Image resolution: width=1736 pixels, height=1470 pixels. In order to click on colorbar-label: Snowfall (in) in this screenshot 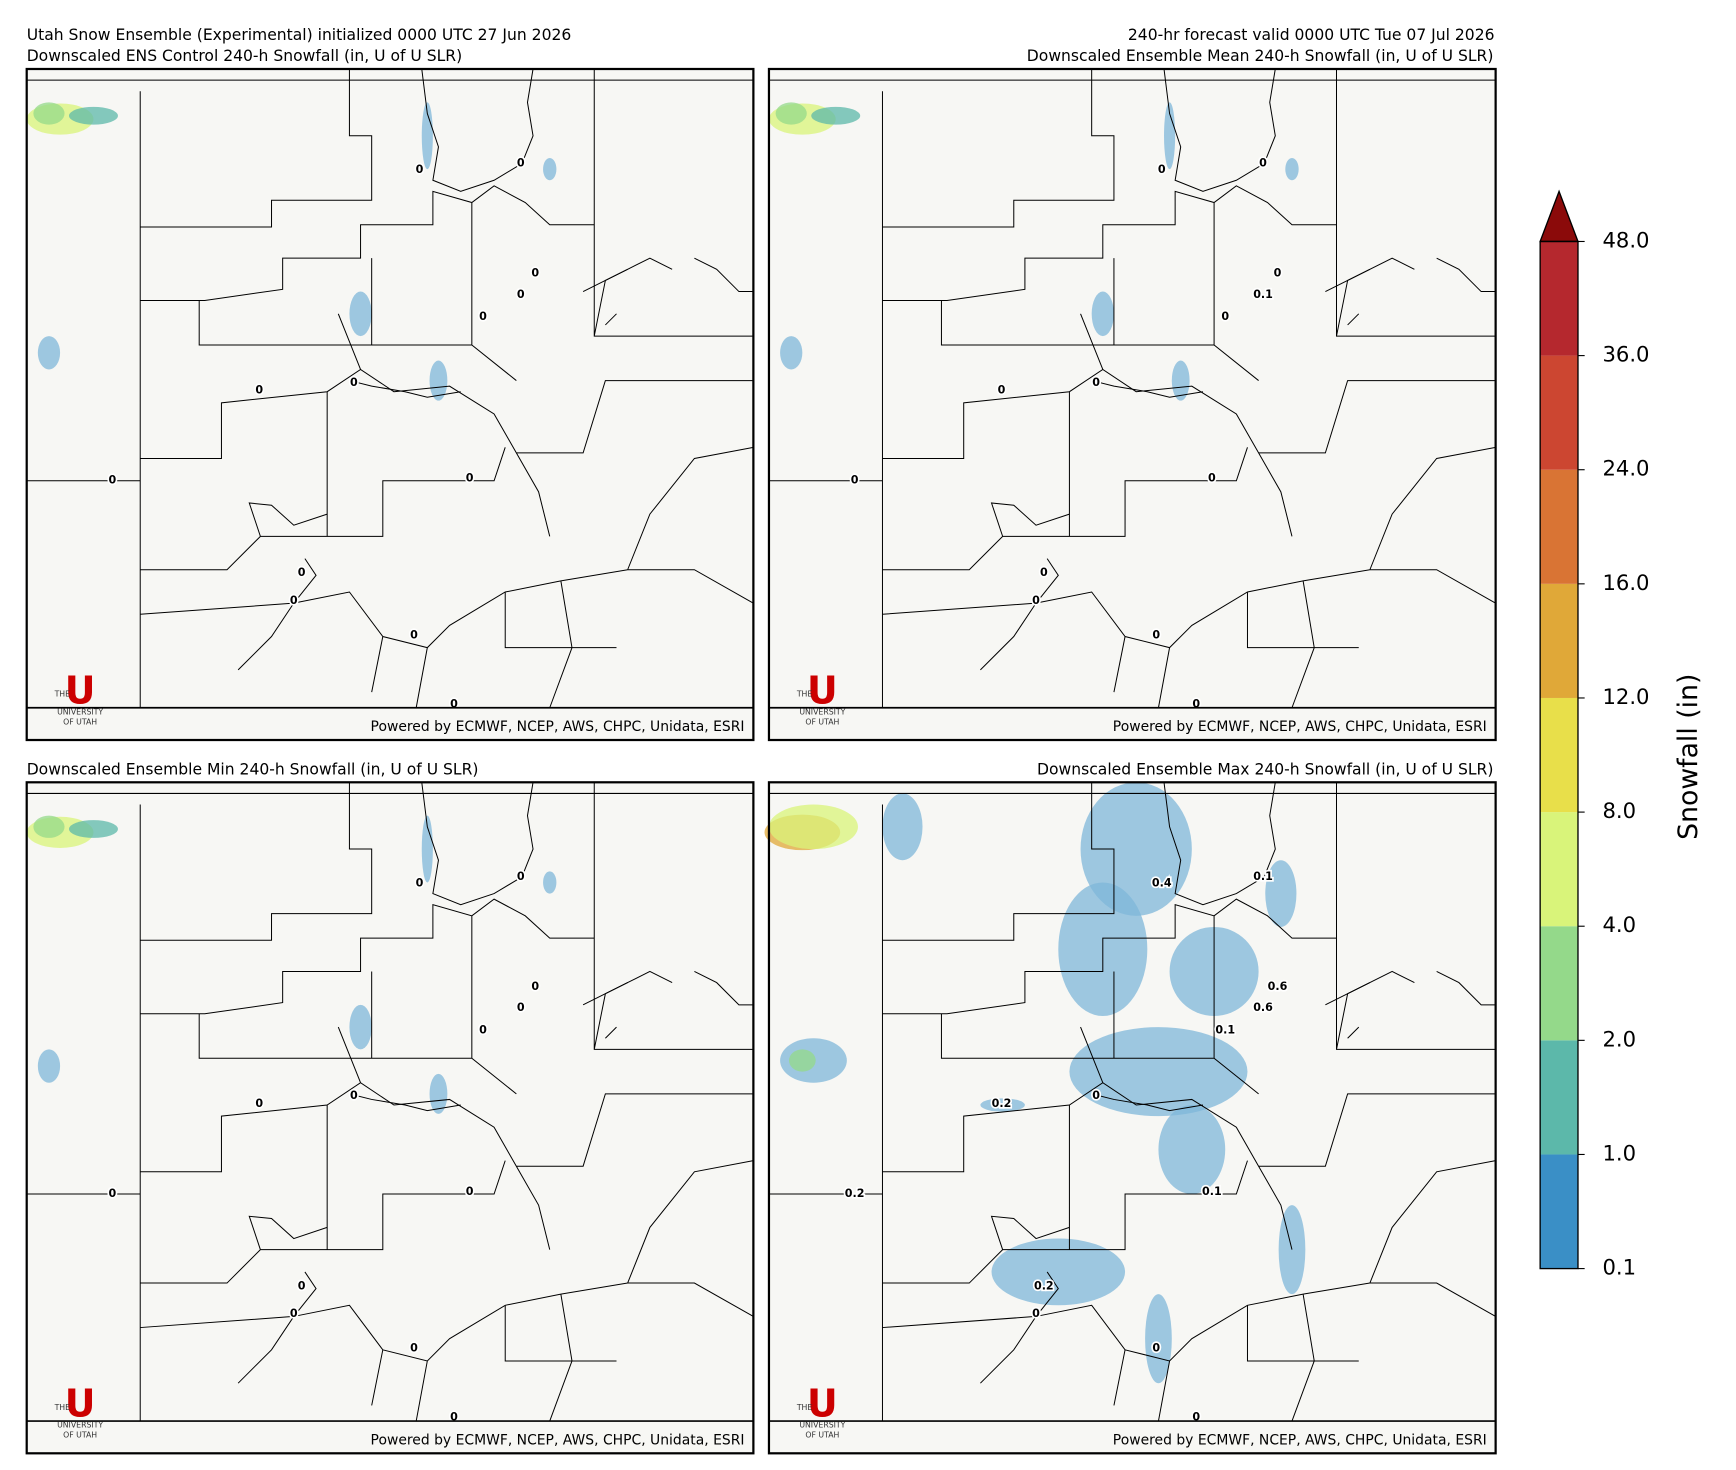, I will do `click(1688, 757)`.